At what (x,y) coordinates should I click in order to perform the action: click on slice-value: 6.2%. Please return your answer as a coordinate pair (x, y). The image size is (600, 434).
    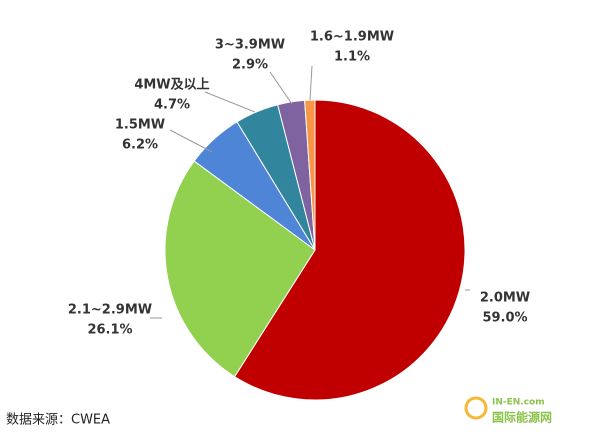
    Looking at the image, I should click on (140, 145).